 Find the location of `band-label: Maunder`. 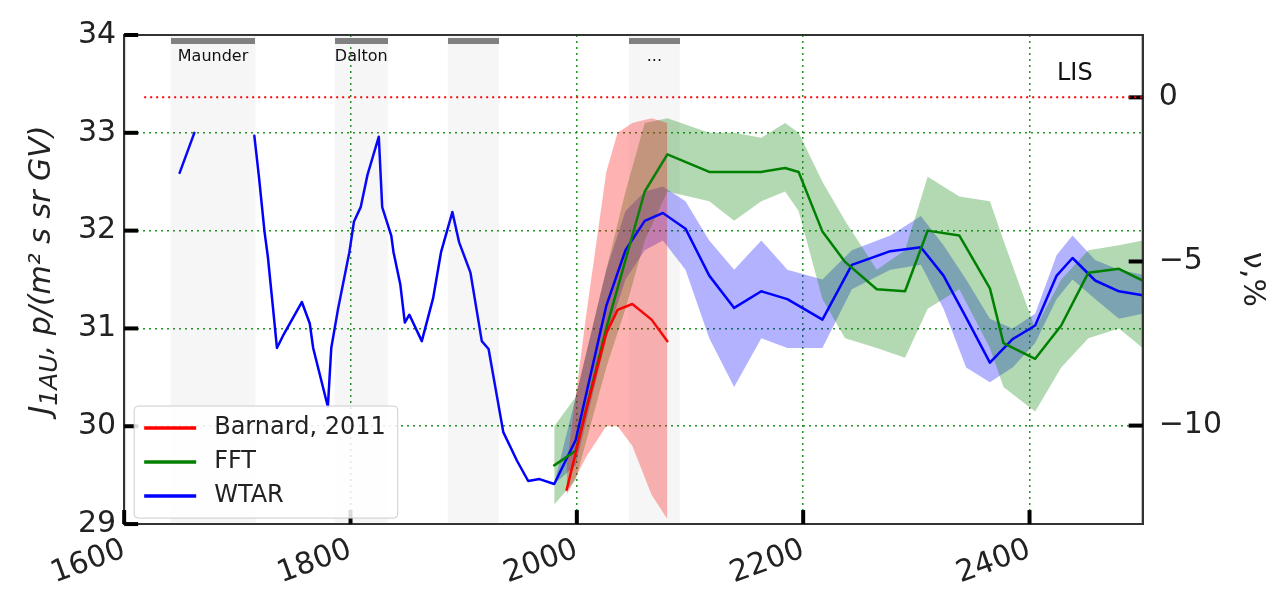

band-label: Maunder is located at coordinates (213, 56).